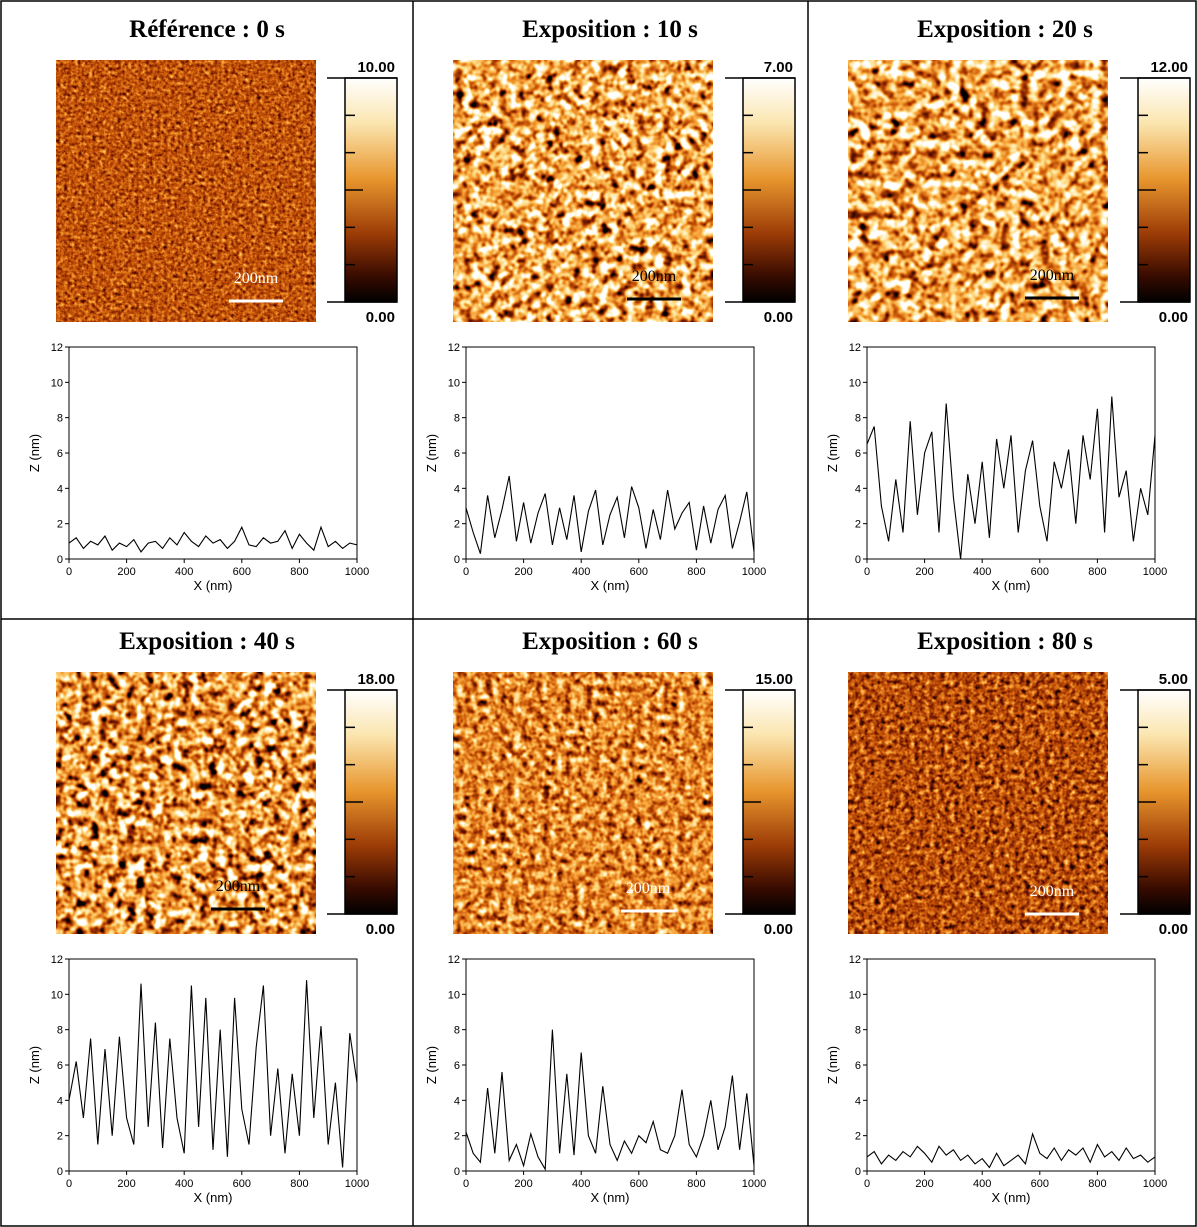  What do you see at coordinates (376, 67) in the screenshot?
I see `colorbar-max-label: 10.00` at bounding box center [376, 67].